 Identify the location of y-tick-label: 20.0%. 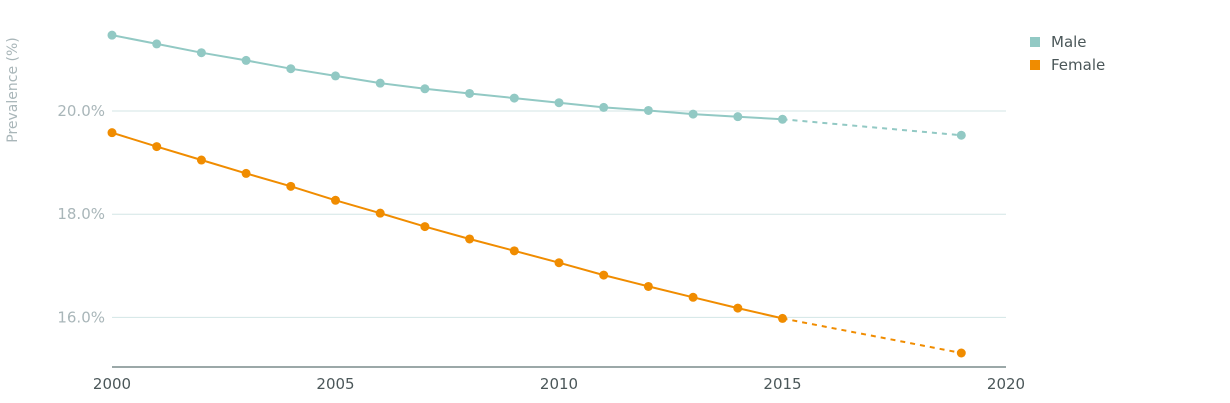
(81, 111).